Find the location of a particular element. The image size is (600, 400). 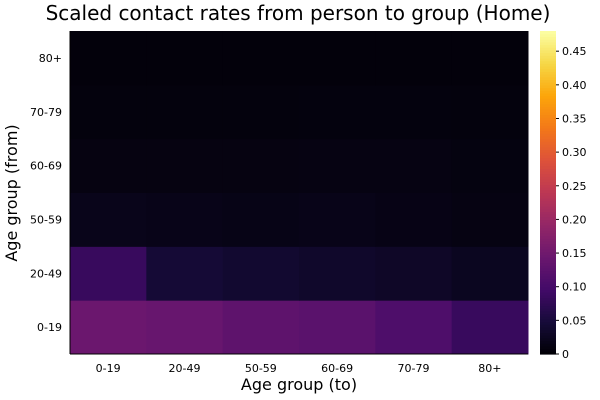

heatmap-cell-80+-60-69 is located at coordinates (337, 58).